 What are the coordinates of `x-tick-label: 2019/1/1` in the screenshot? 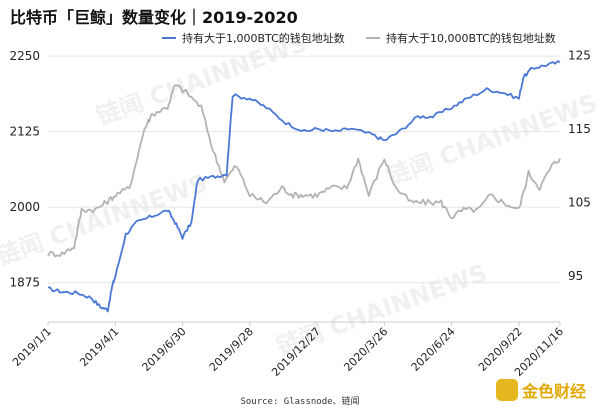 It's located at (32, 347).